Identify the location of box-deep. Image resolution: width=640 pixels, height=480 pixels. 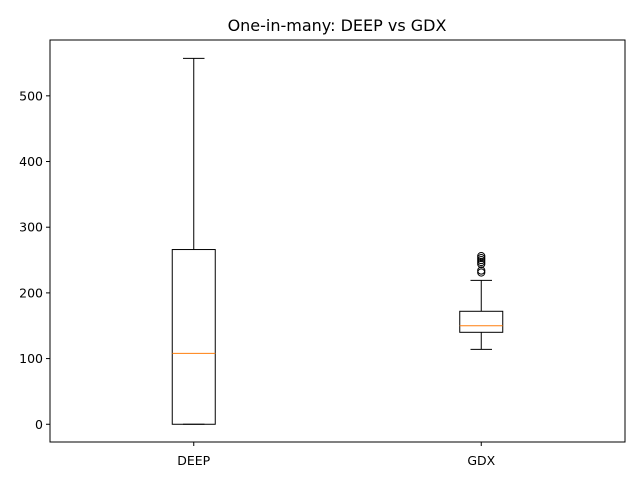
(193, 241).